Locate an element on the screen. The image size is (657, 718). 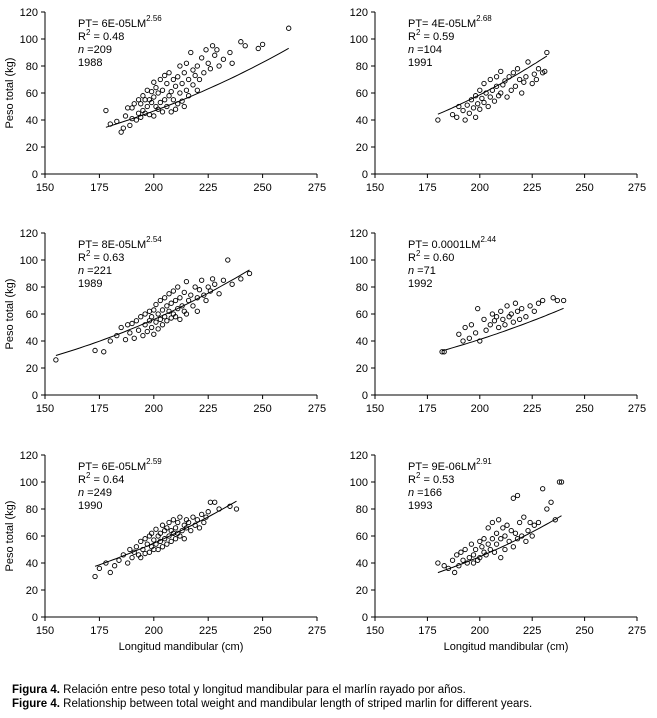
x-tick-label: 175 is located at coordinates (99, 409).